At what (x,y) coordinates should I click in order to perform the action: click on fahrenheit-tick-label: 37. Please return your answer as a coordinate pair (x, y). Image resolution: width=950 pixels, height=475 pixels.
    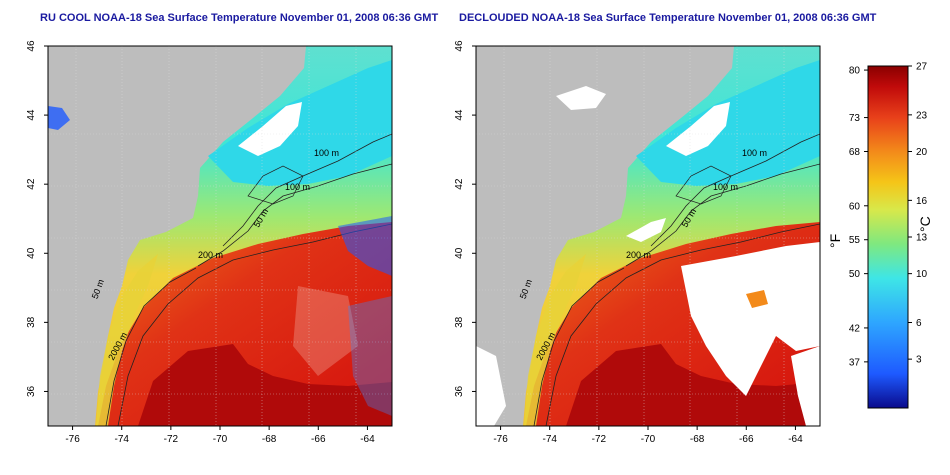
    Looking at the image, I should click on (855, 362).